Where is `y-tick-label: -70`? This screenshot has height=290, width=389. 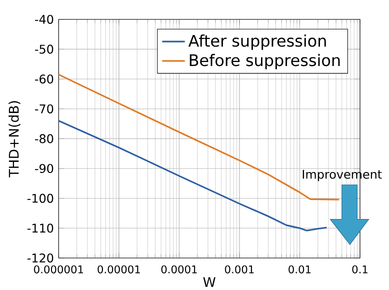
y-tick-label: -70 is located at coordinates (44, 109).